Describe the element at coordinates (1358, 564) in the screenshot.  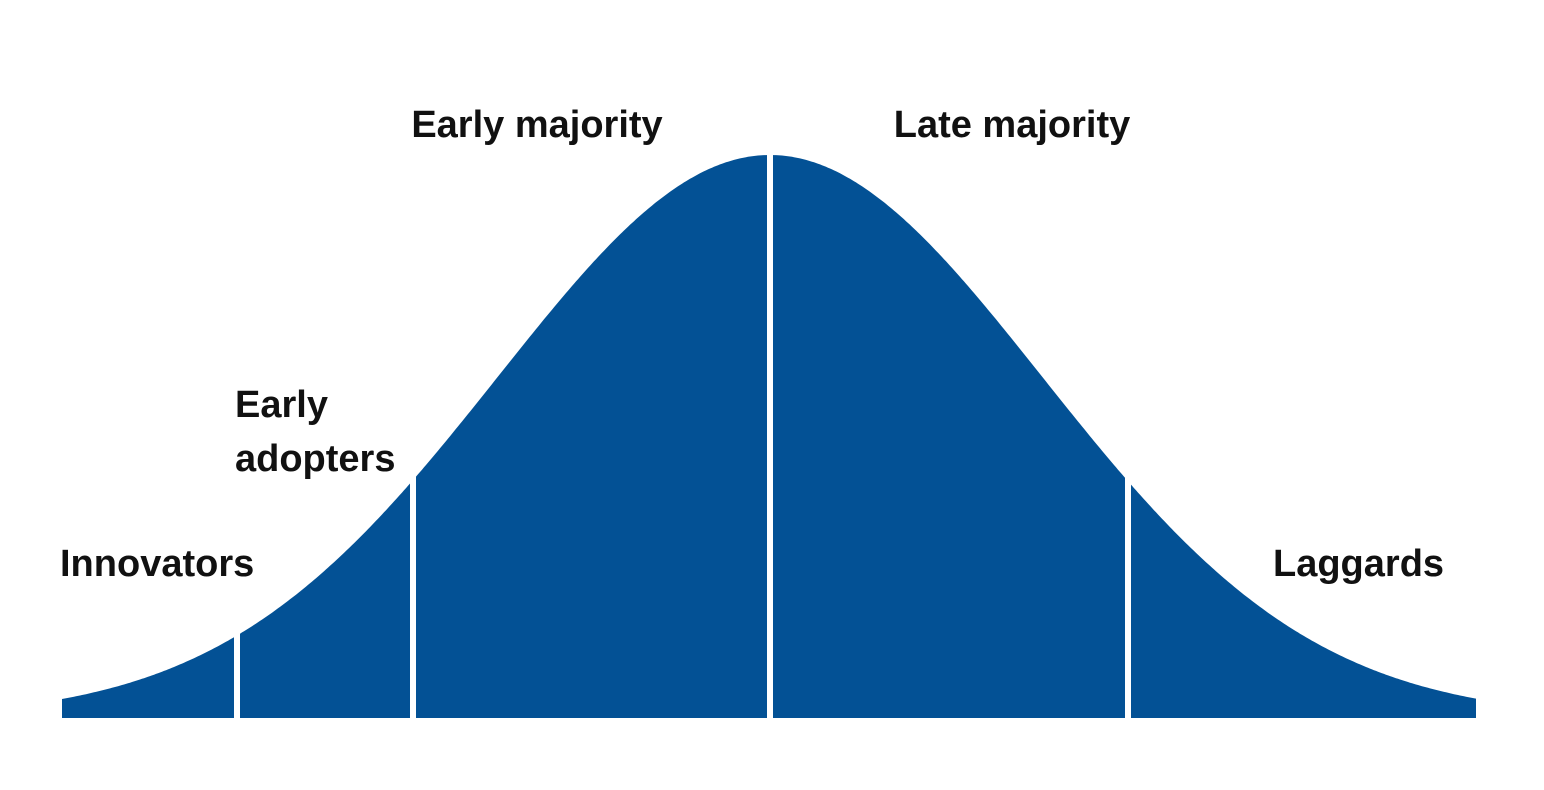
I see `segment-label: Laggards` at that location.